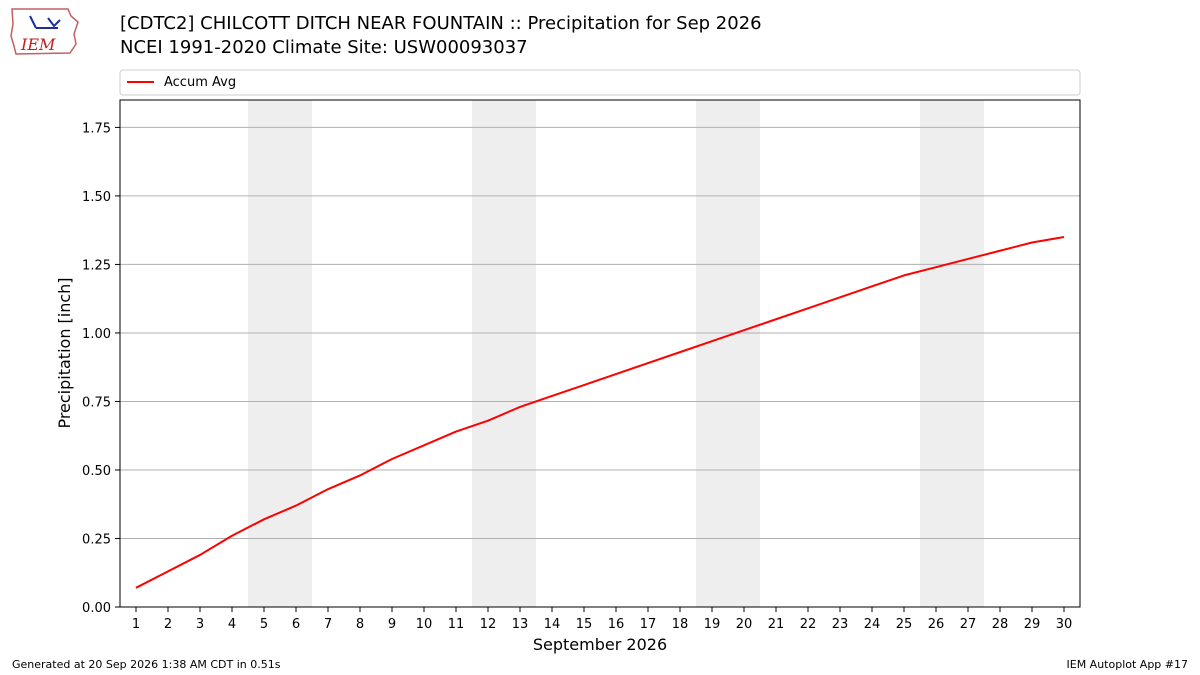  Describe the element at coordinates (488, 624) in the screenshot. I see `x-tick-label: 12` at that location.